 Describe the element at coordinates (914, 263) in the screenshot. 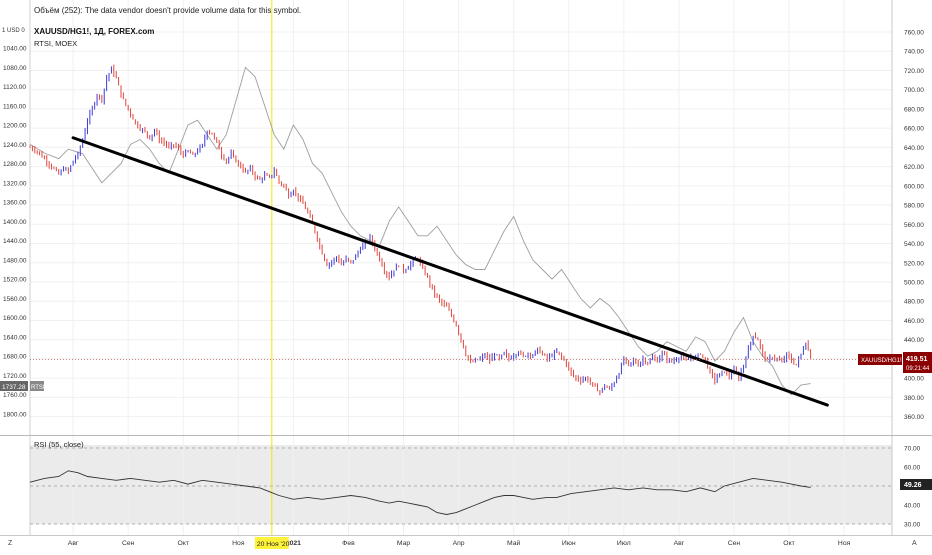

I see `right-axis-tick-label: 520.00` at that location.